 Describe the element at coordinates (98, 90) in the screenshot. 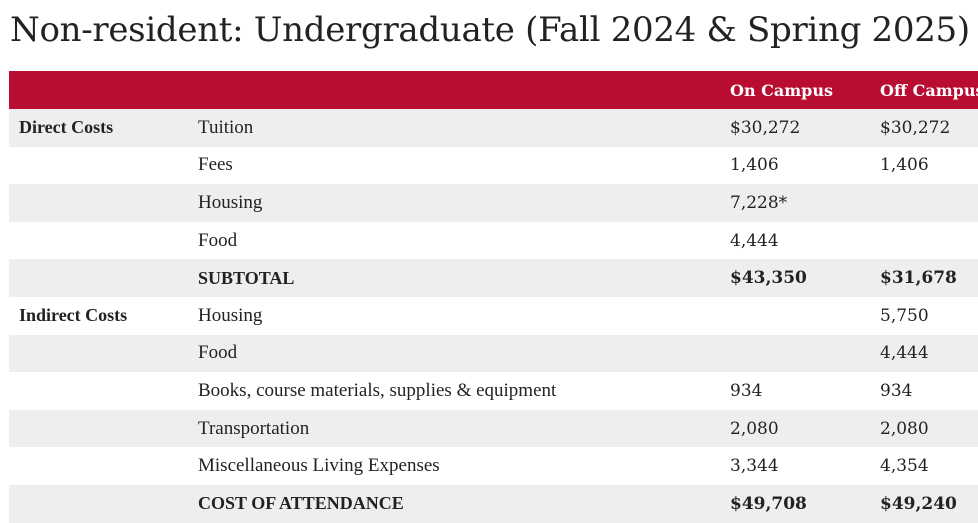

I see `header-category` at that location.